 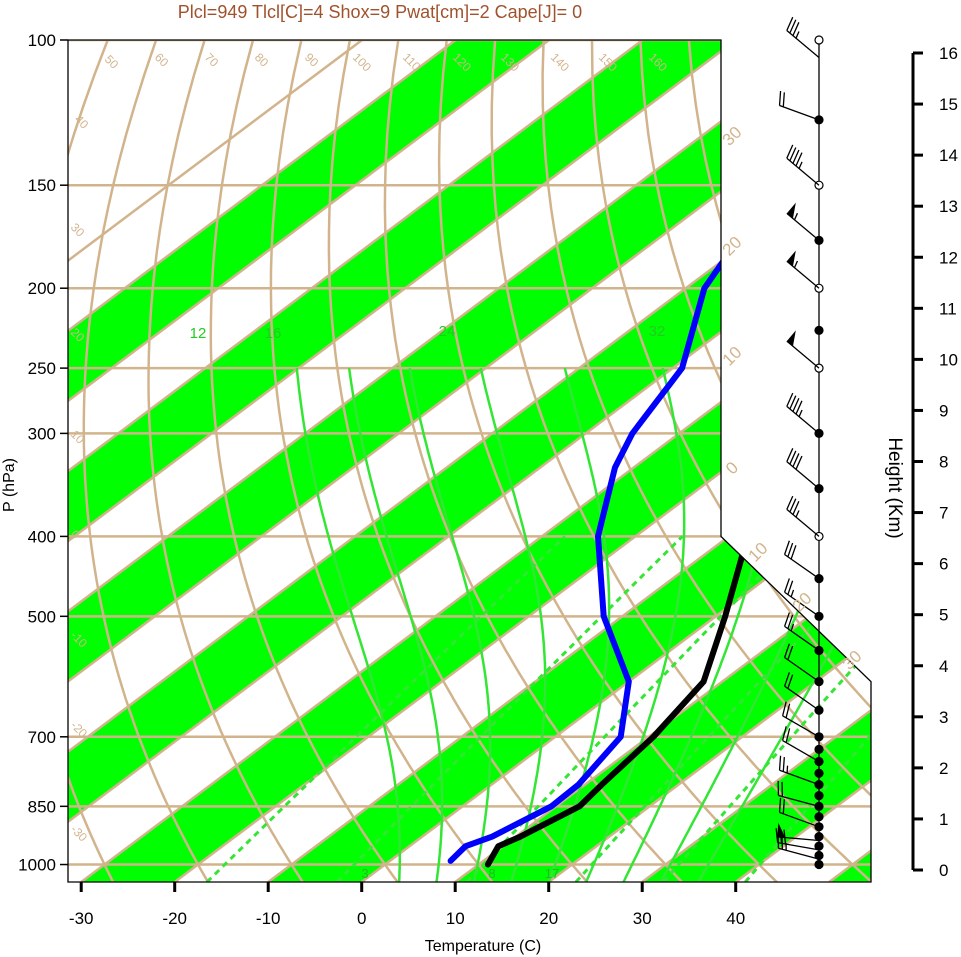 I want to click on pressure-axis: 100 150 200 250 300 400 500 700 850 1000, so click(x=43, y=453).